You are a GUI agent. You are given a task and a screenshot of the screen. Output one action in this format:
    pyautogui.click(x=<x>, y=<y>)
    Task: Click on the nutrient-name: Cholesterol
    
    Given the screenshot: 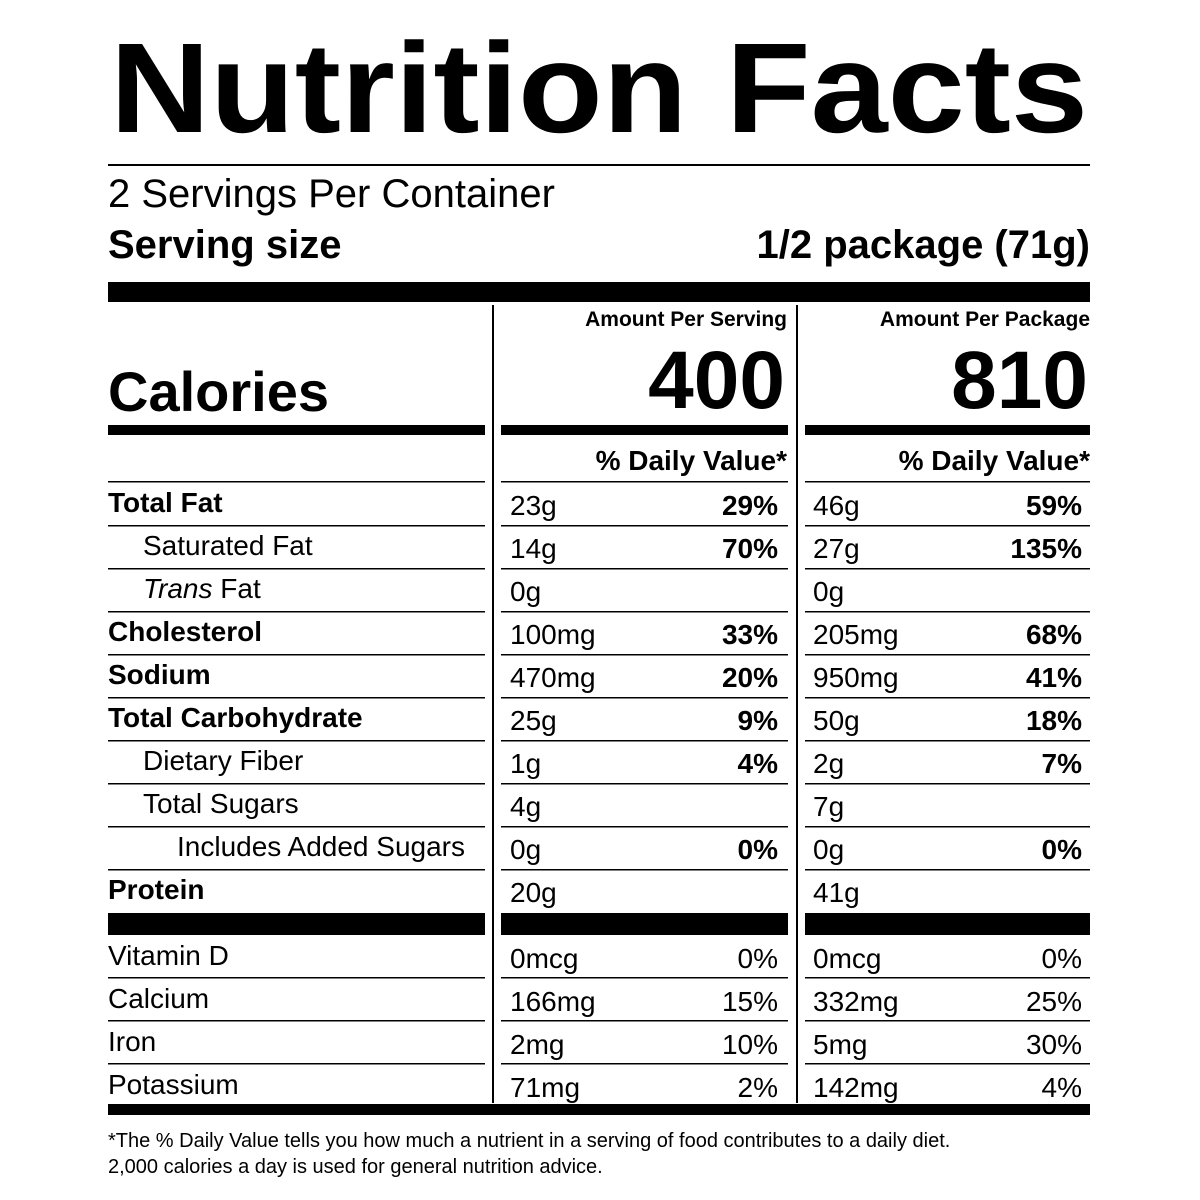 What is the action you would take?
    pyautogui.click(x=185, y=631)
    